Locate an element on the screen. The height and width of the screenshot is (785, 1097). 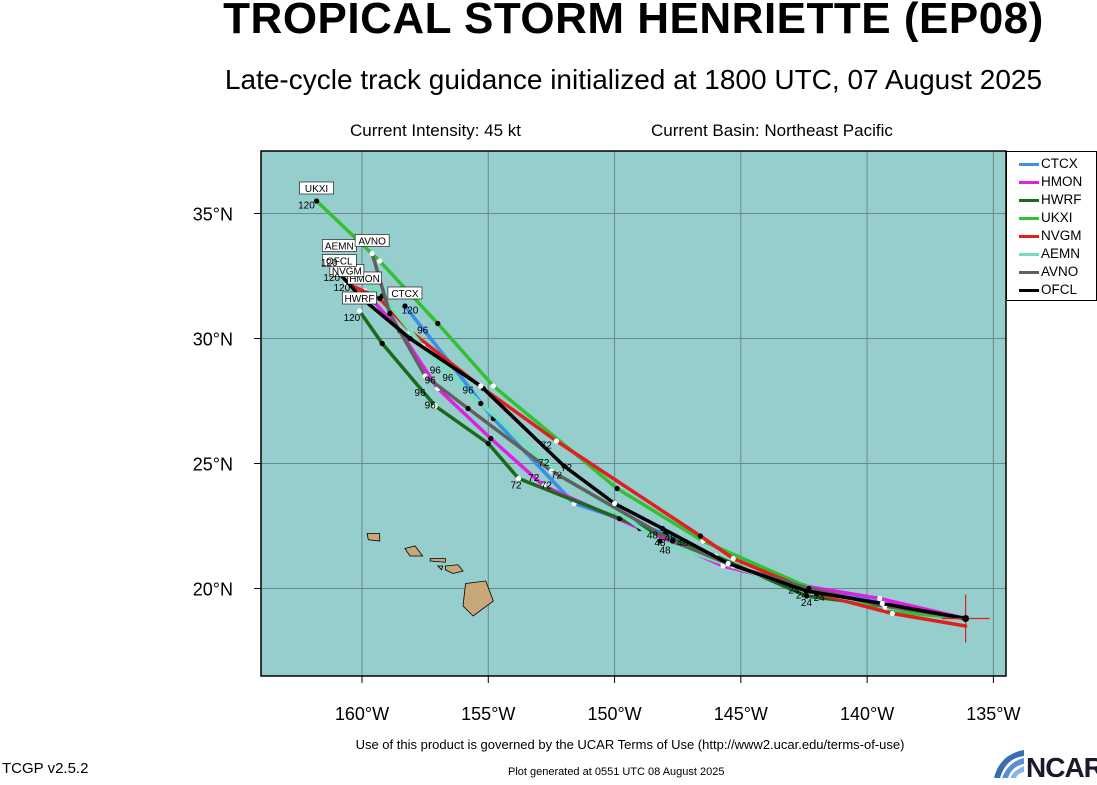
legend-label: NVGM is located at coordinates (1061, 235).